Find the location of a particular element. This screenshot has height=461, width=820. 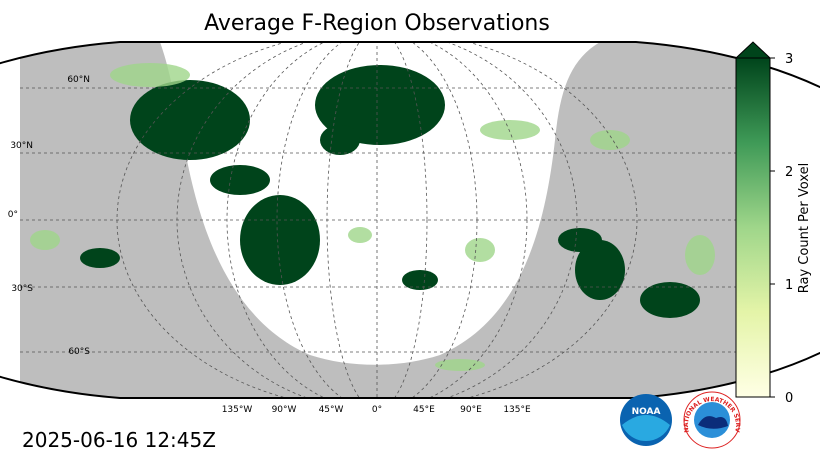

colorbar-extend is located at coordinates (753, 50).